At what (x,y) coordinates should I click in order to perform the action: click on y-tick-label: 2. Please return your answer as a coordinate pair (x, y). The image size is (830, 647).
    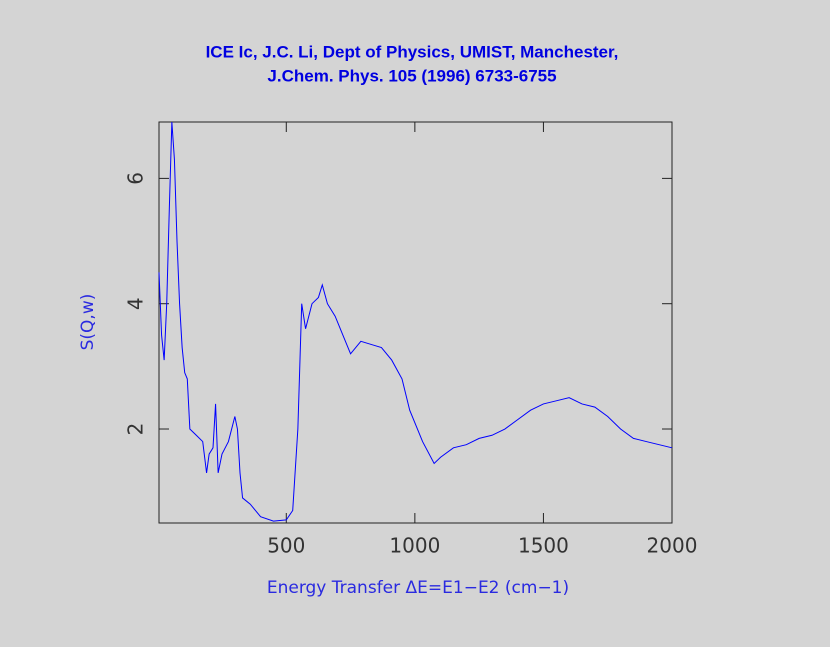
    Looking at the image, I should click on (136, 429).